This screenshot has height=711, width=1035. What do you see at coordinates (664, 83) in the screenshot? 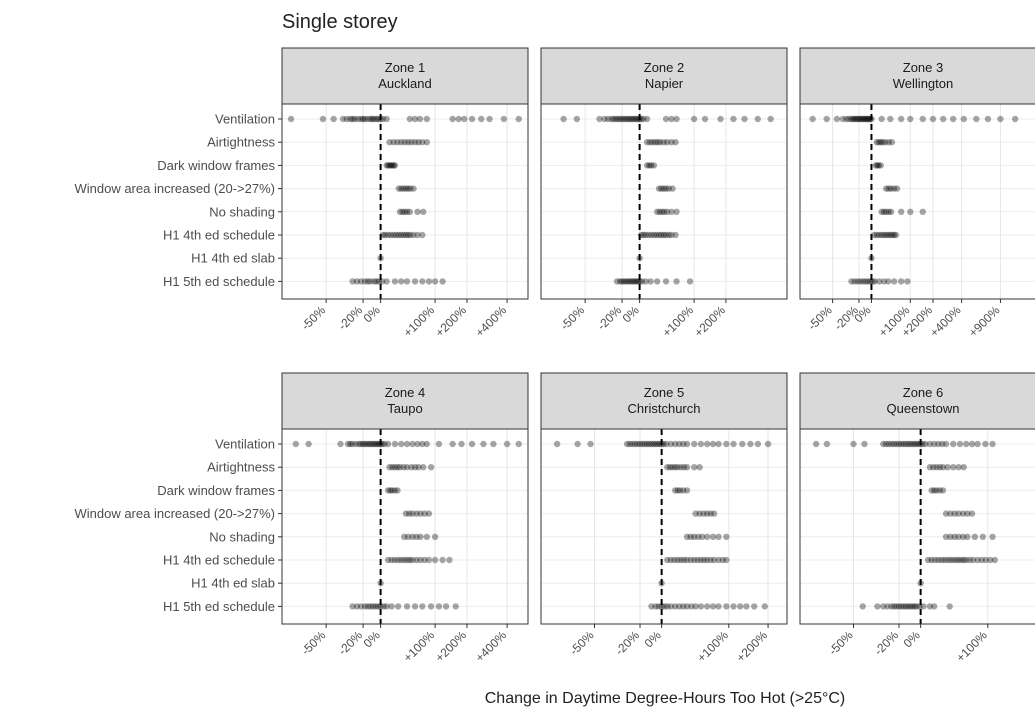
I see `facet-city-label: Napier` at bounding box center [664, 83].